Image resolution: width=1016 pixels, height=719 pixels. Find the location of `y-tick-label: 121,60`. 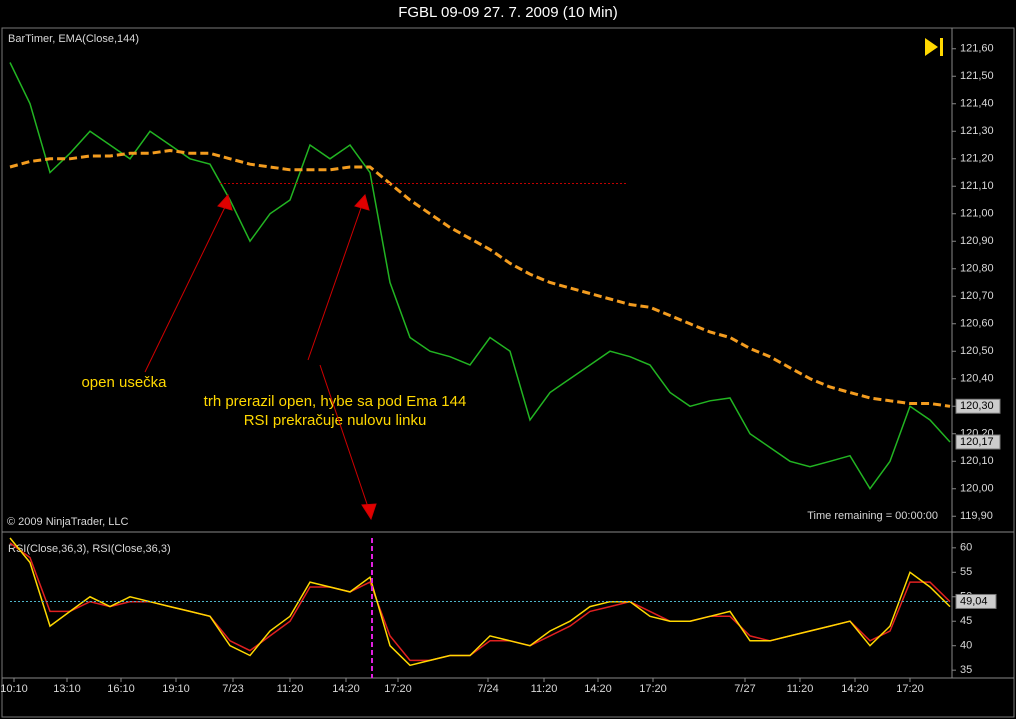

y-tick-label: 121,60 is located at coordinates (977, 49).